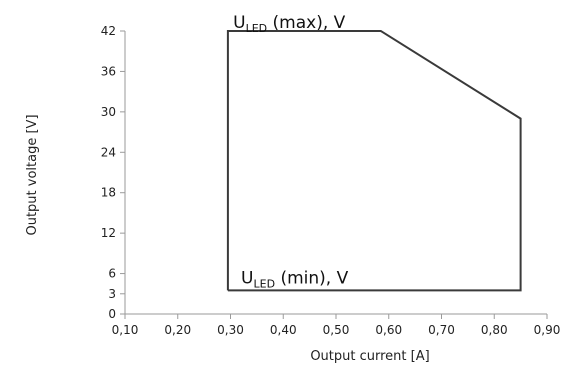 The height and width of the screenshot is (371, 569). What do you see at coordinates (388, 330) in the screenshot?
I see `x-tick-label: 0,60` at bounding box center [388, 330].